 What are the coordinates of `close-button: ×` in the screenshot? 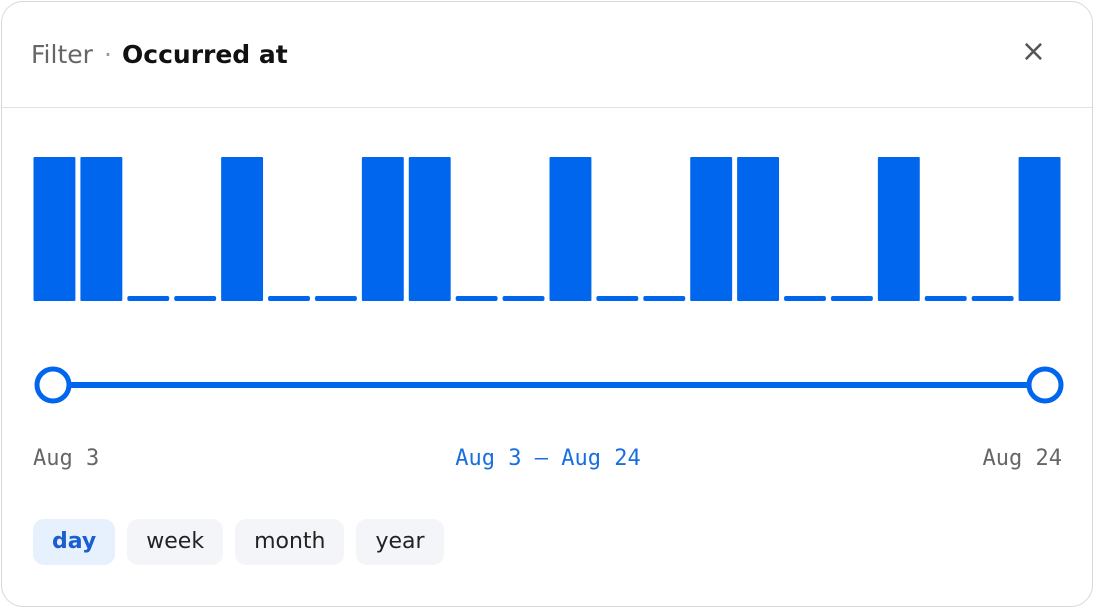 It's located at (1033, 51).